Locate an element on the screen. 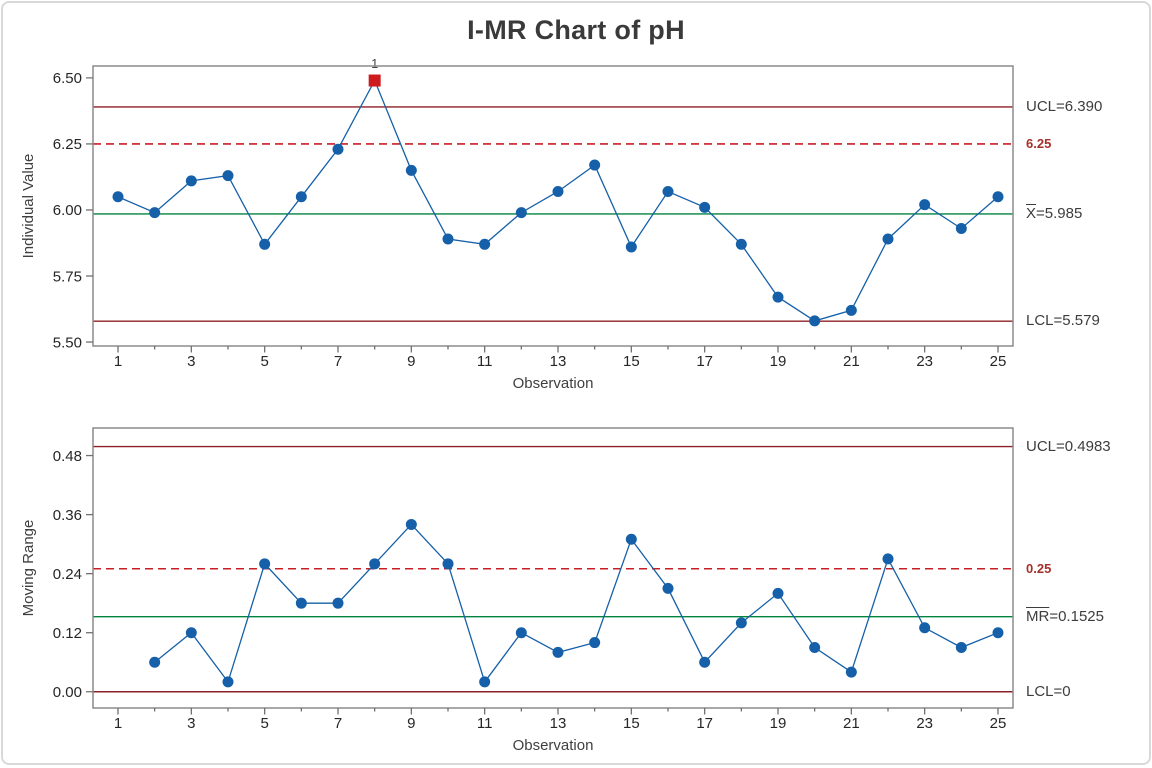 This screenshot has height=768, width=1152. individuals-x-tick-label: 13 is located at coordinates (558, 361).